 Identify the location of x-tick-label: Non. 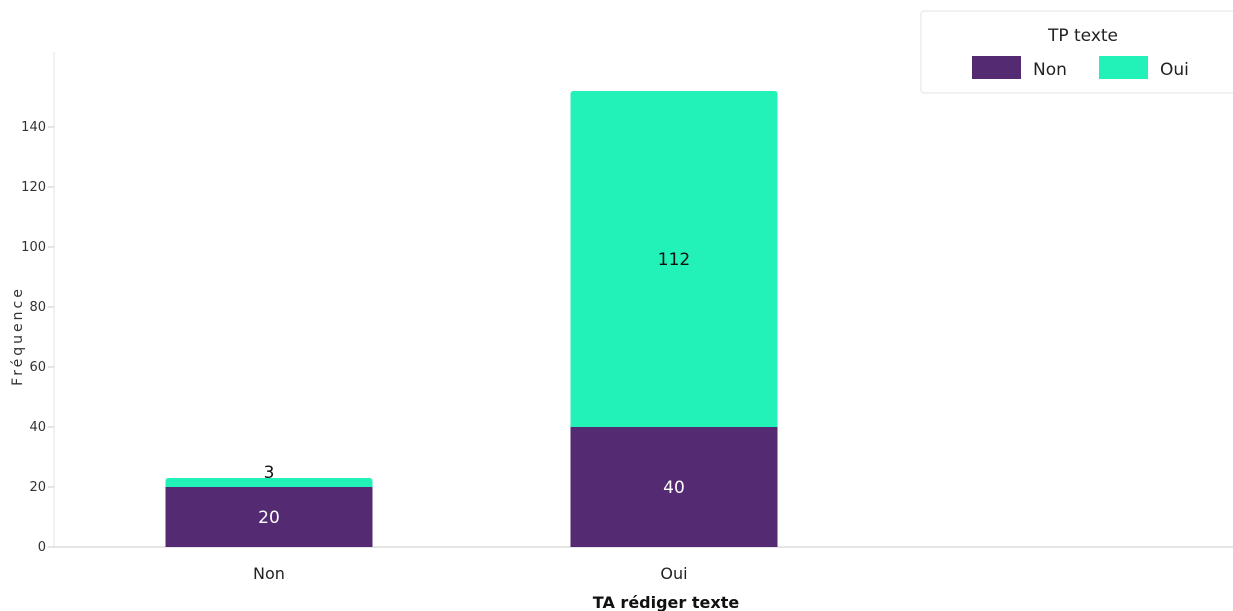
(269, 573).